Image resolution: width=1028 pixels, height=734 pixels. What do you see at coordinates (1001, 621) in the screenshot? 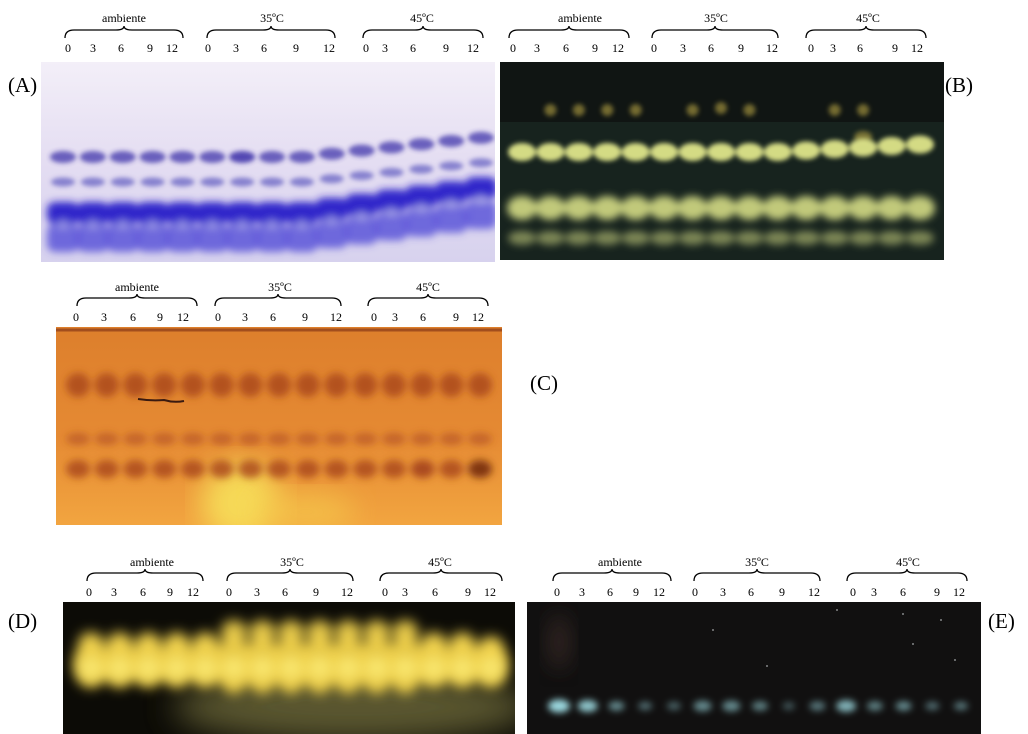
I see `panel-letter-e: (E)` at bounding box center [1001, 621].